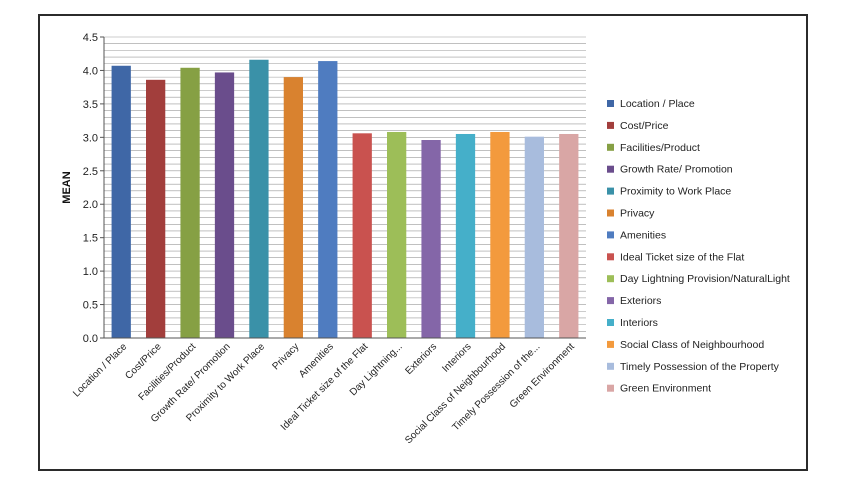  Describe the element at coordinates (90, 38) in the screenshot. I see `y-tick-label: 4.5` at that location.